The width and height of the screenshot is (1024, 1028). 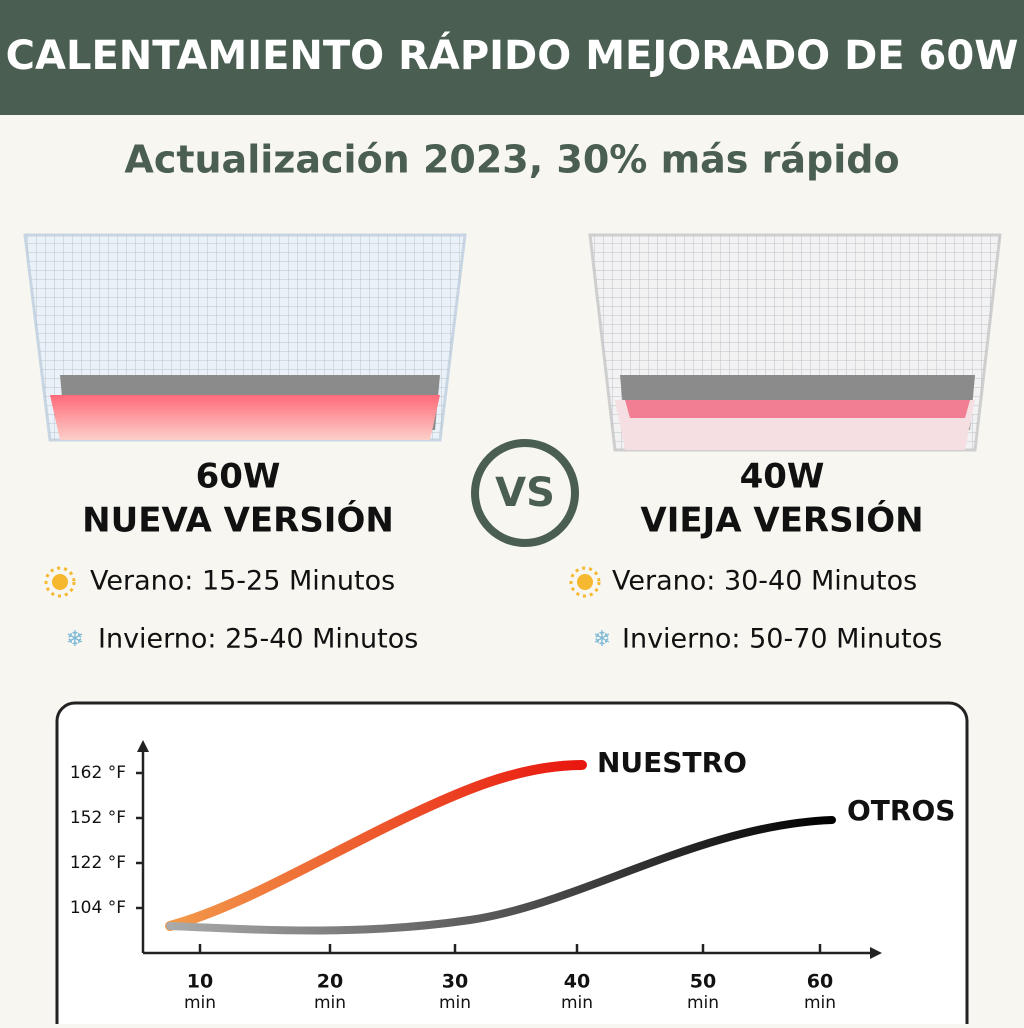 I want to click on winter-time: Invierno: 50-70 Minutos, so click(x=782, y=639).